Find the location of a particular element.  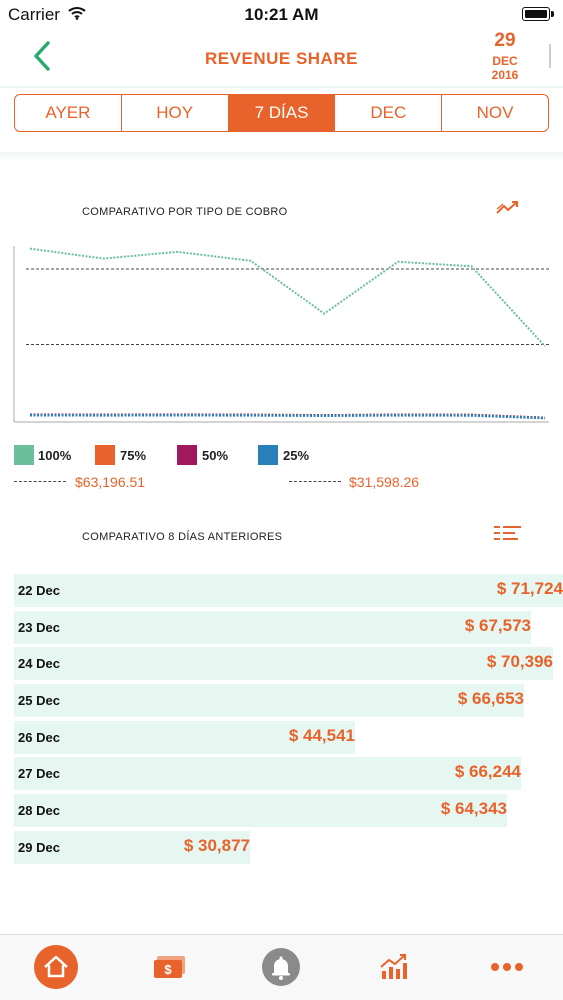

day-label: 28 Dec is located at coordinates (39, 810).